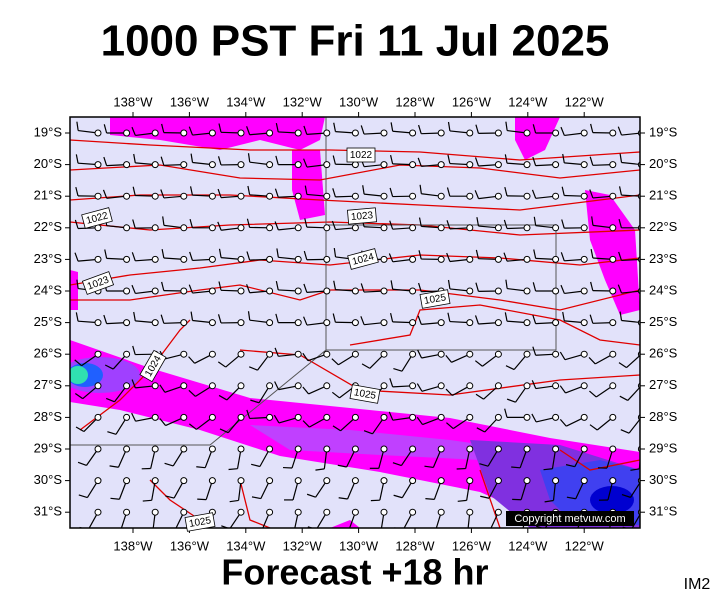 Image resolution: width=711 pixels, height=600 pixels. What do you see at coordinates (48, 511) in the screenshot?
I see `latitude-label: 31°S` at bounding box center [48, 511].